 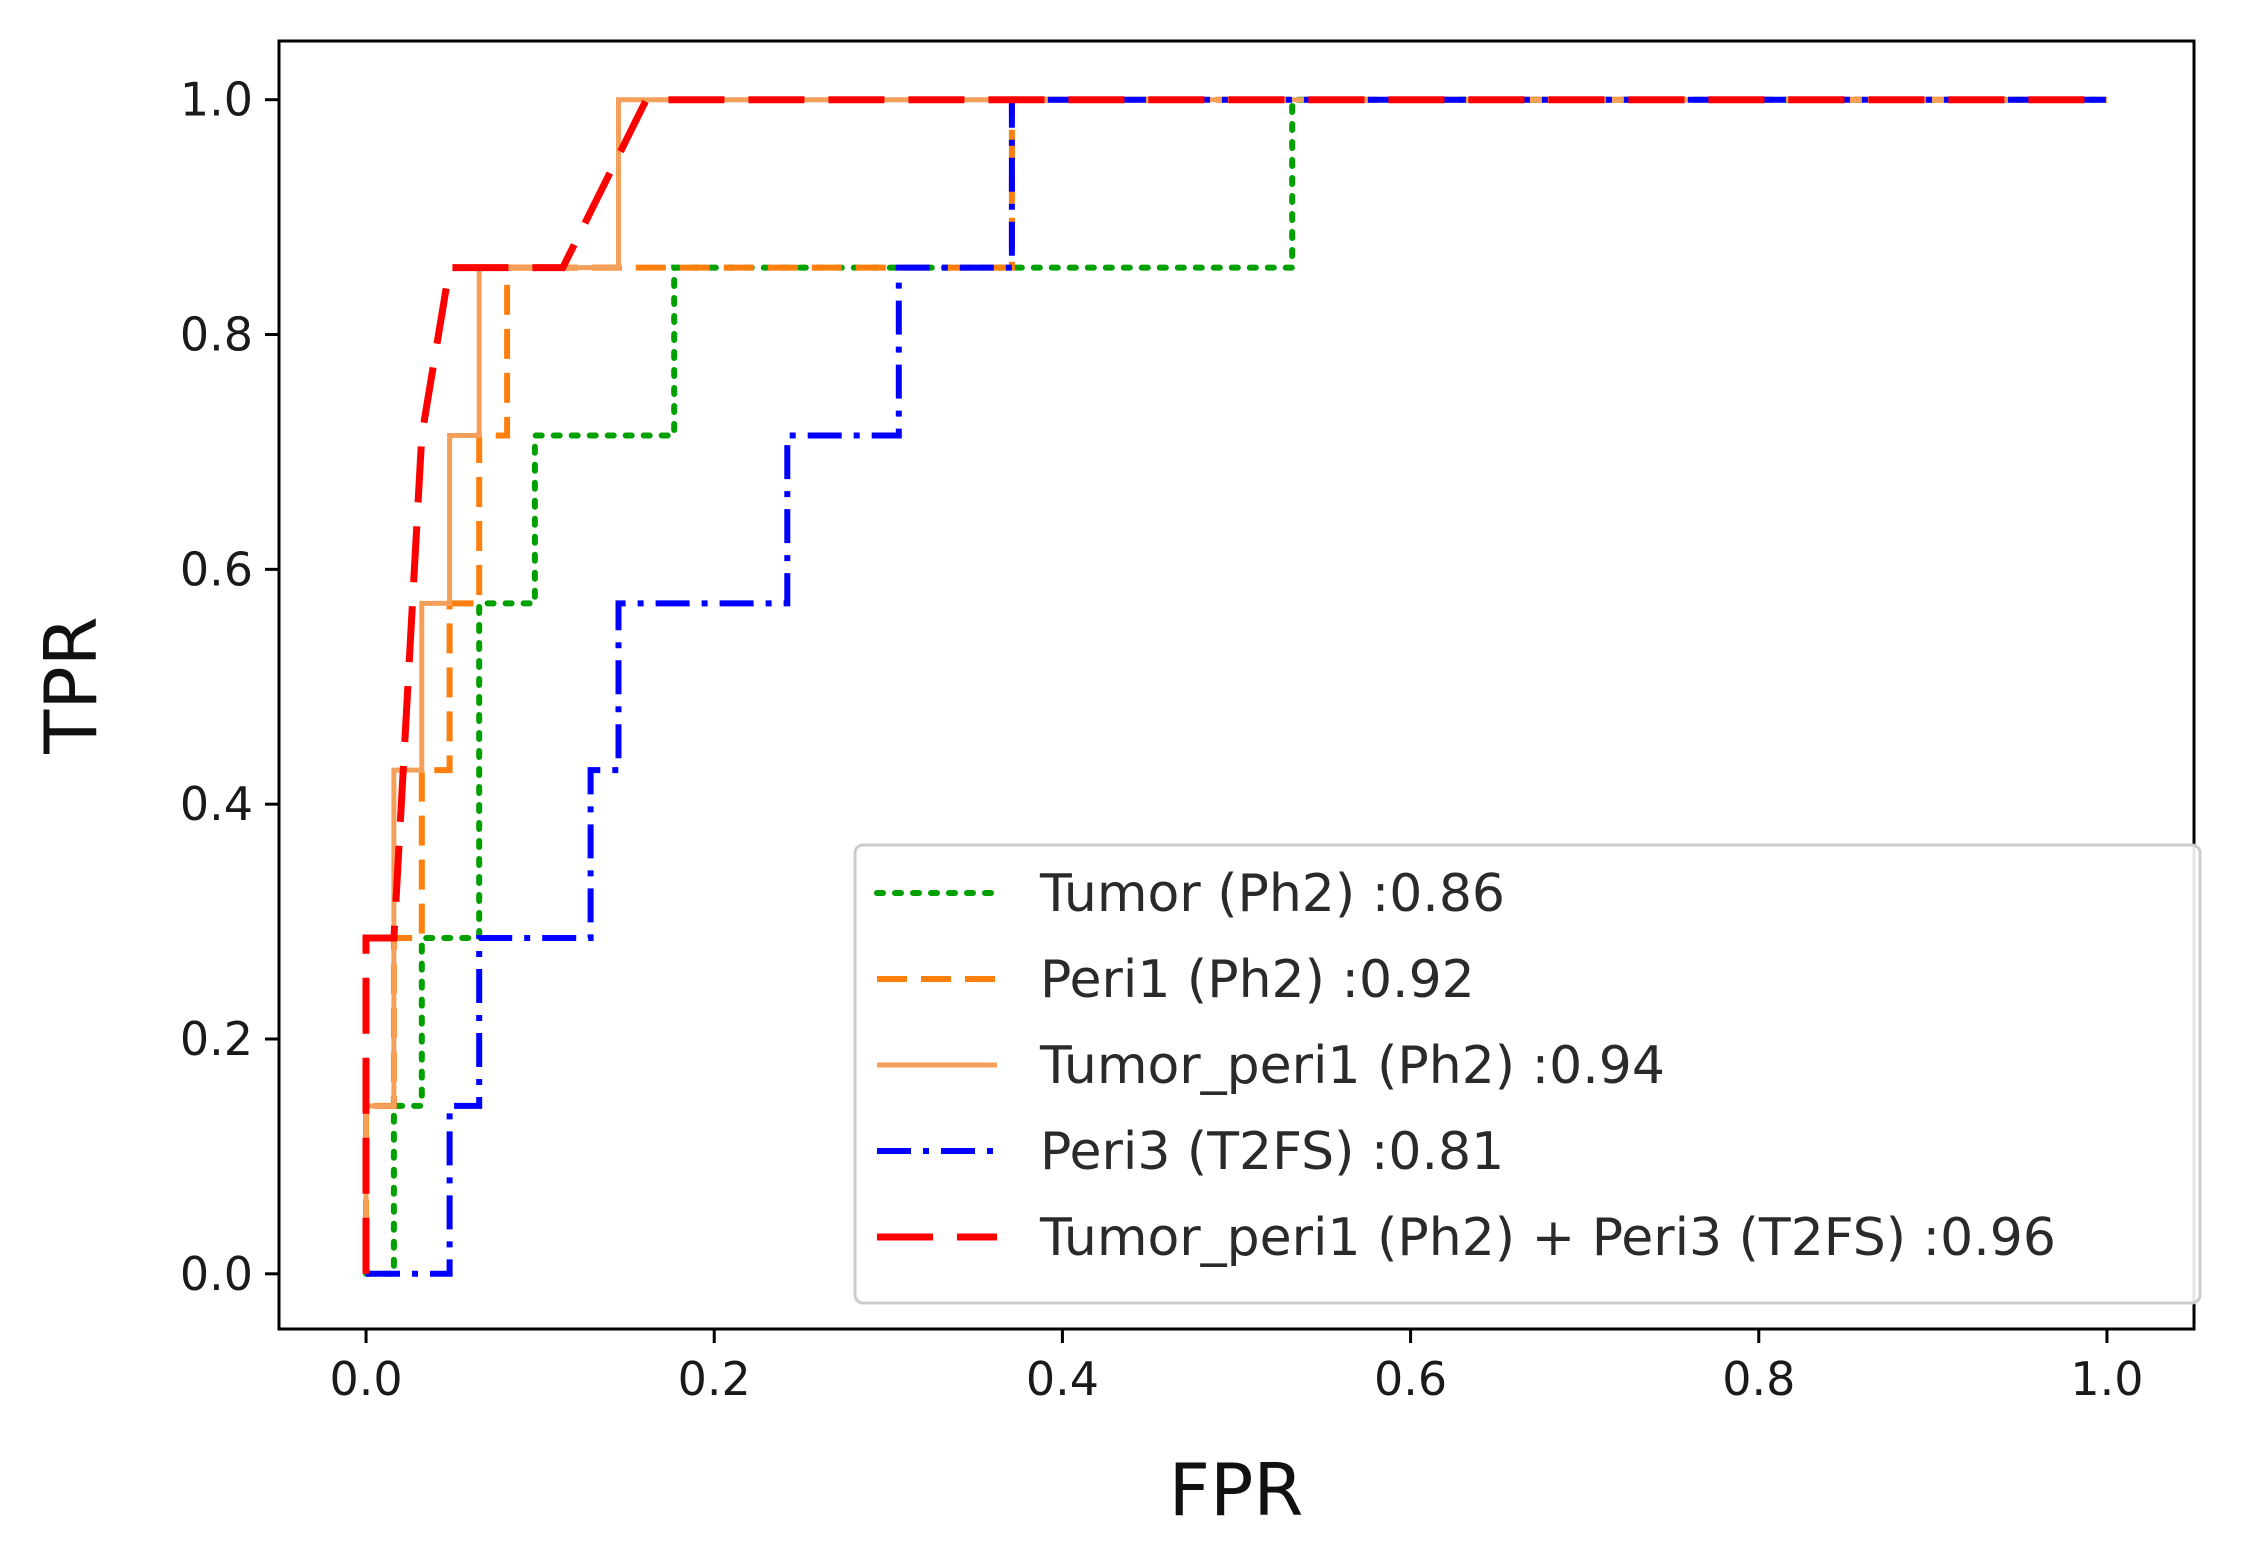 I want to click on y-axis-title: TPR, so click(x=71, y=685).